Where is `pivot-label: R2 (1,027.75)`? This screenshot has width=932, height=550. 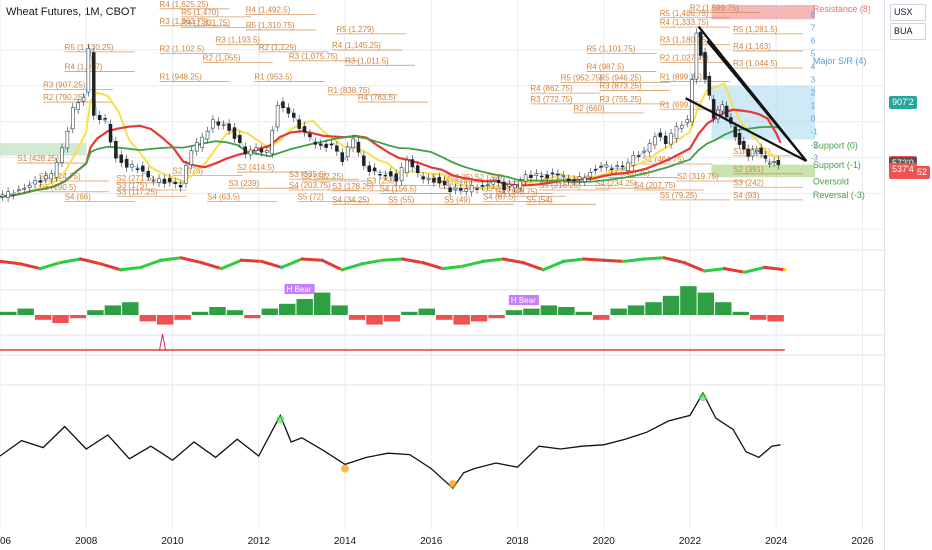
pivot-label: R2 (1,027.75) is located at coordinates (684, 58).